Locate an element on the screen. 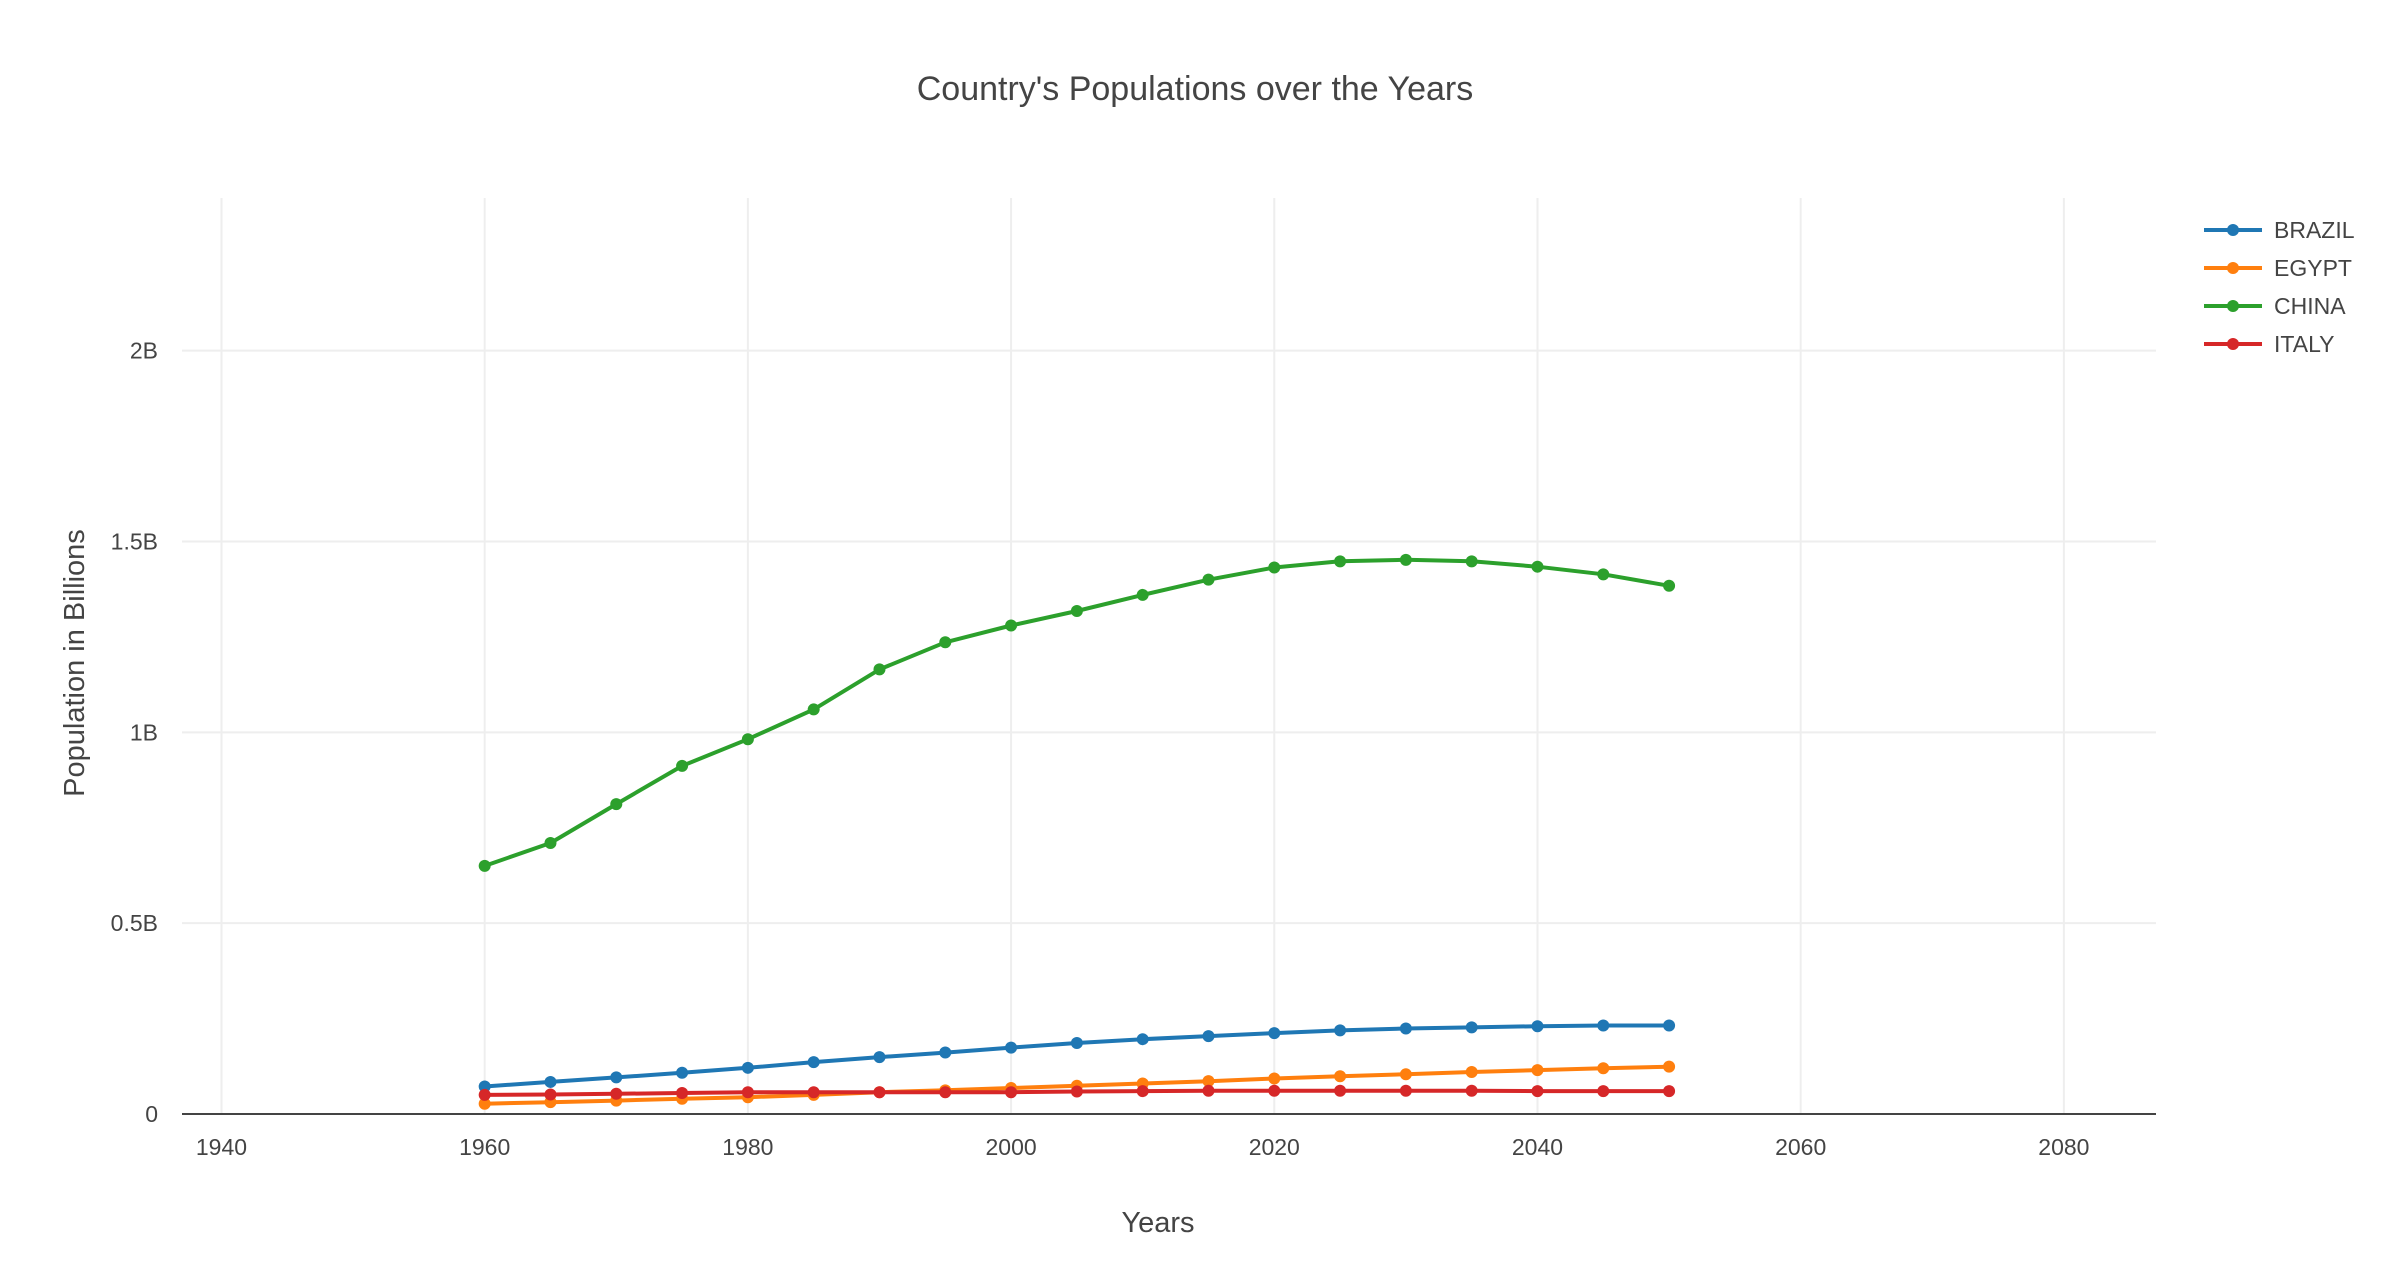 This screenshot has height=1284, width=2386. x-tick-label: 2000 is located at coordinates (1010, 1147).